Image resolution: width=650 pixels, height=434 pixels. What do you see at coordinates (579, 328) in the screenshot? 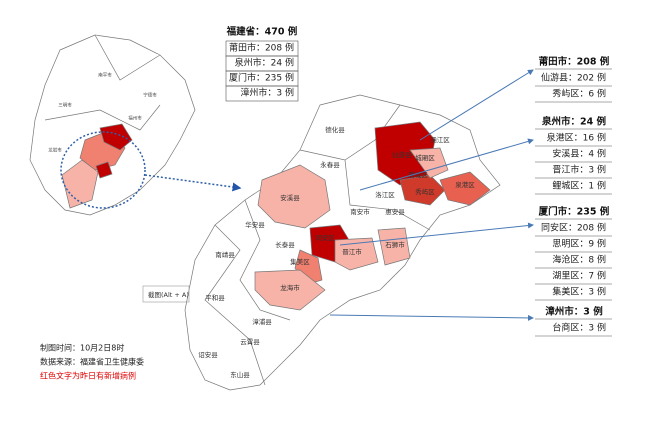
I see `panel-row: 台商区：3 例` at bounding box center [579, 328].